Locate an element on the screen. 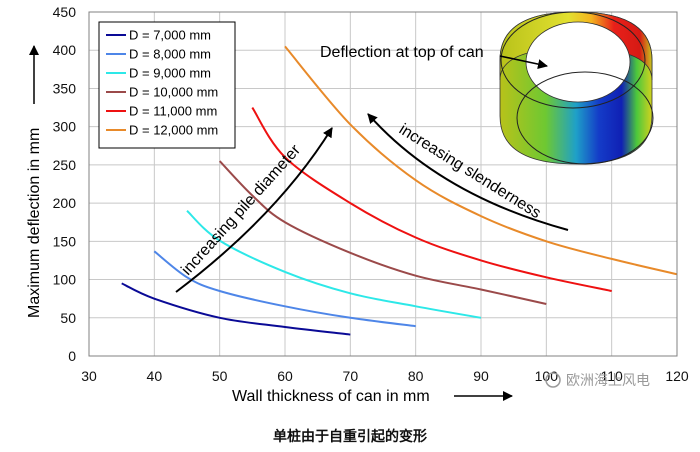 This screenshot has height=452, width=700. y-axis-title-group: Maximum deflection in mm is located at coordinates (34, 181).